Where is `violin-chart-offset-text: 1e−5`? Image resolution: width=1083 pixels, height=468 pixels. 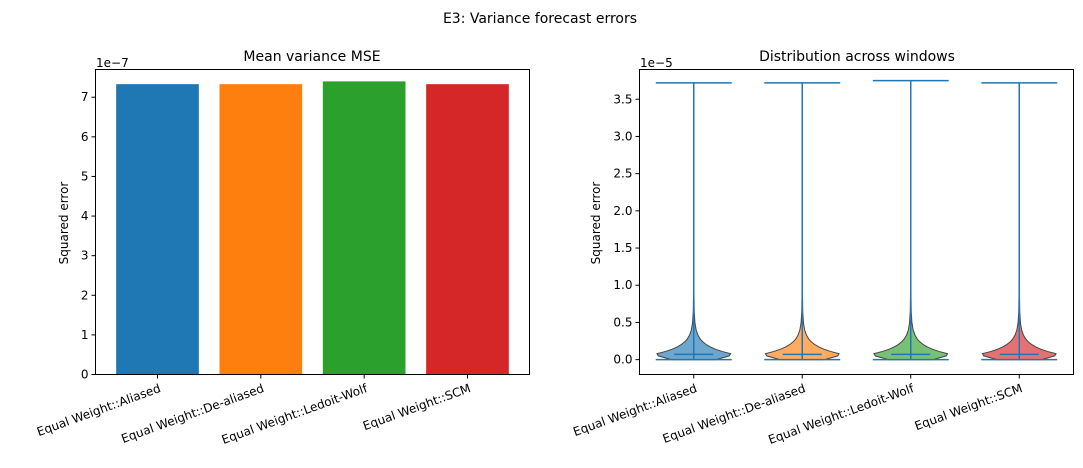 violin-chart-offset-text: 1e−5 is located at coordinates (656, 63).